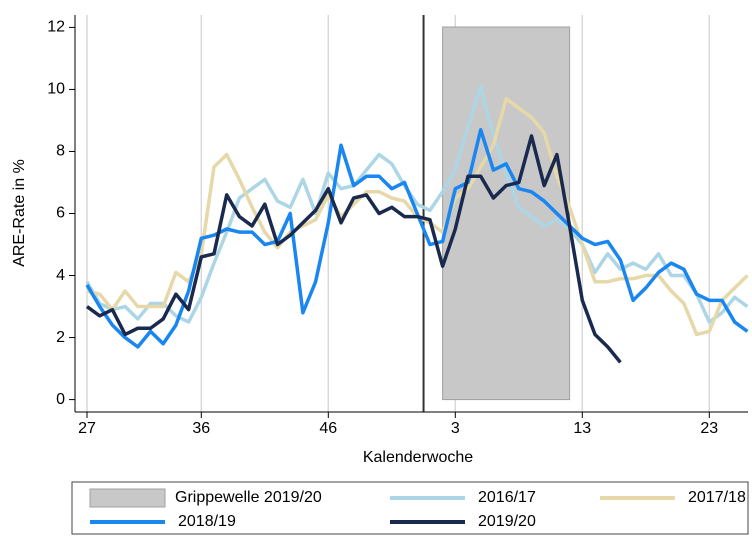  I want to click on y-tick-label: 12, so click(56, 27).